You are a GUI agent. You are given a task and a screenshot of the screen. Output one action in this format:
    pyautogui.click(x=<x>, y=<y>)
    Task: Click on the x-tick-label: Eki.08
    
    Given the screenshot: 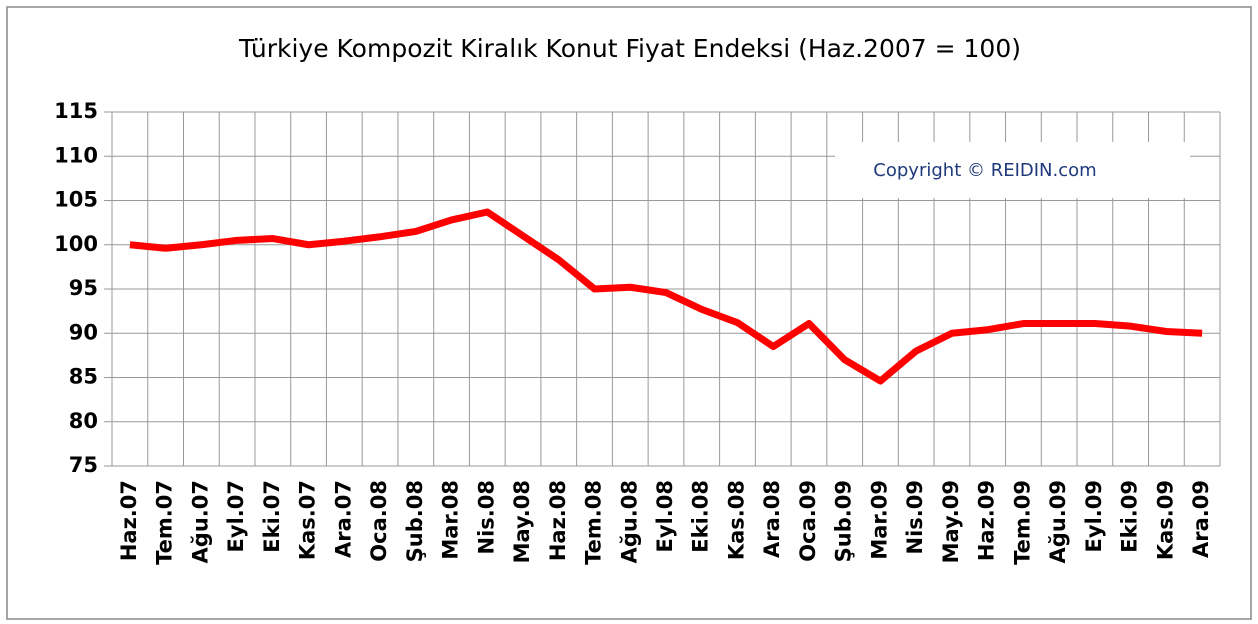 What is the action you would take?
    pyautogui.click(x=701, y=516)
    